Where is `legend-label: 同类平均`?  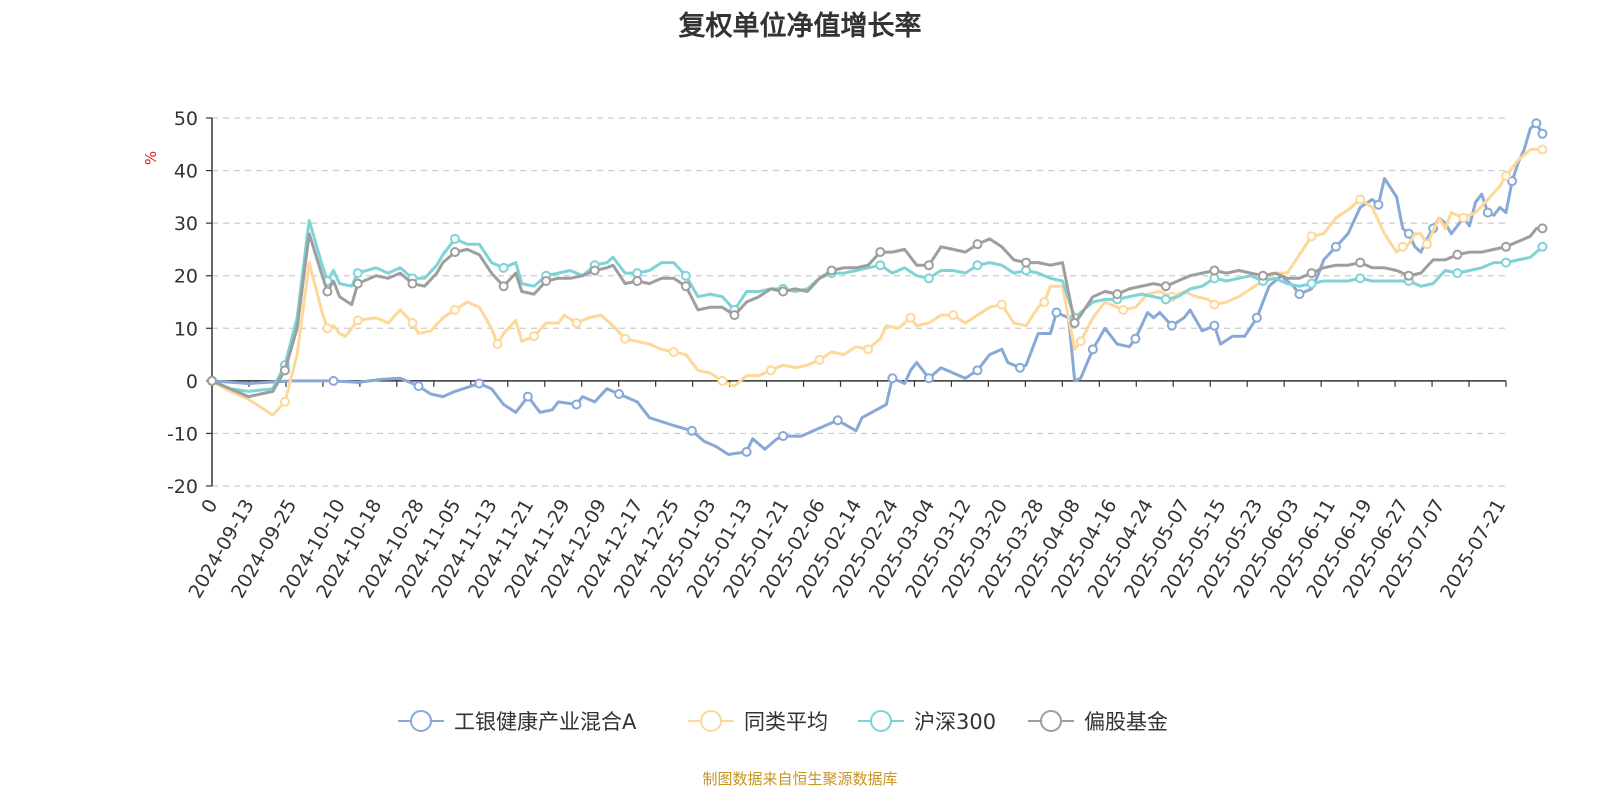
legend-label: 同类平均 is located at coordinates (786, 722).